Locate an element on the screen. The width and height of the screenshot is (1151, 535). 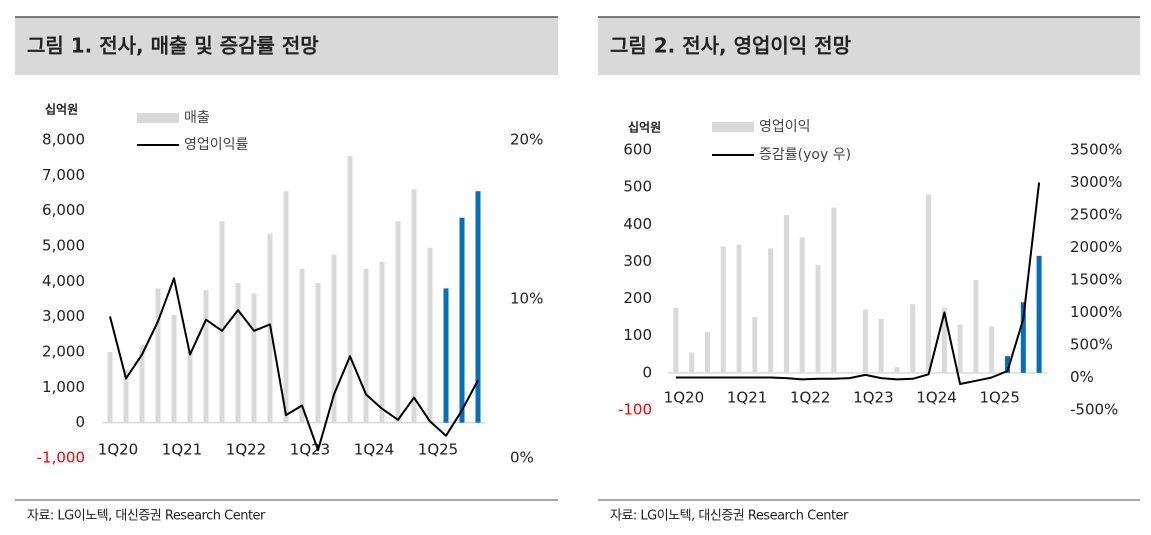
legend-label: 영업이익률 is located at coordinates (216, 145).